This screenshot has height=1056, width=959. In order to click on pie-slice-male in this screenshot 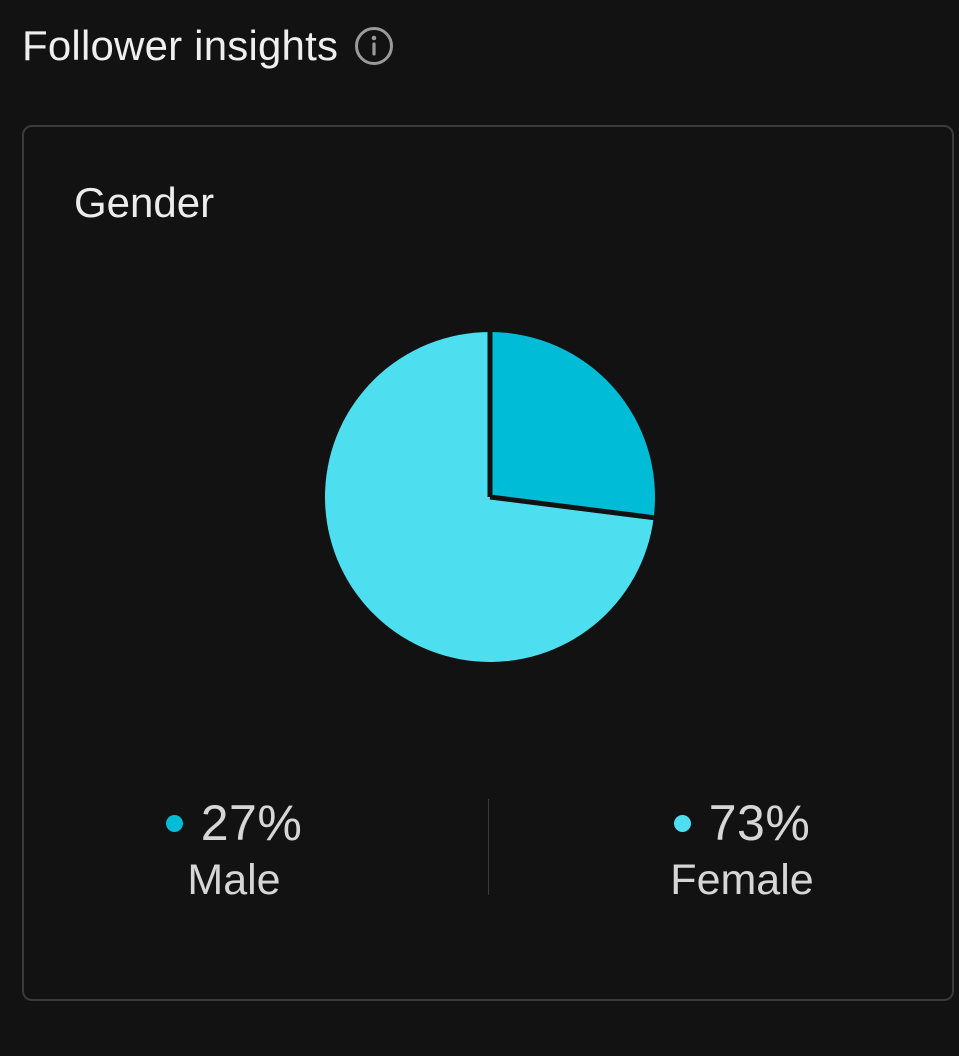, I will do `click(572, 425)`.